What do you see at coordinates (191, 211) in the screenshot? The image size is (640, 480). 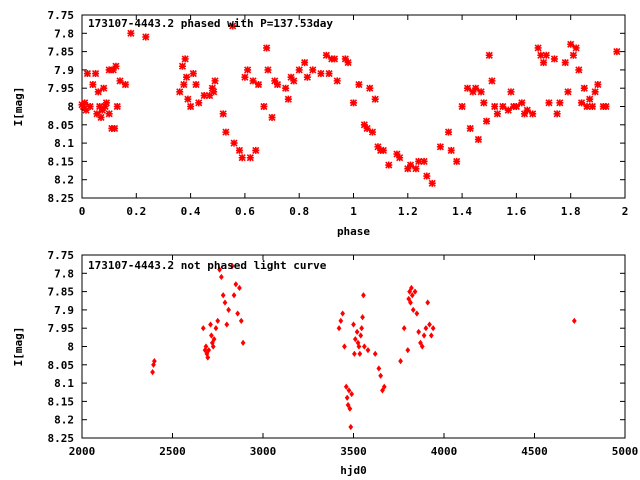 I see `x-tick-label: 0.4` at bounding box center [191, 211].